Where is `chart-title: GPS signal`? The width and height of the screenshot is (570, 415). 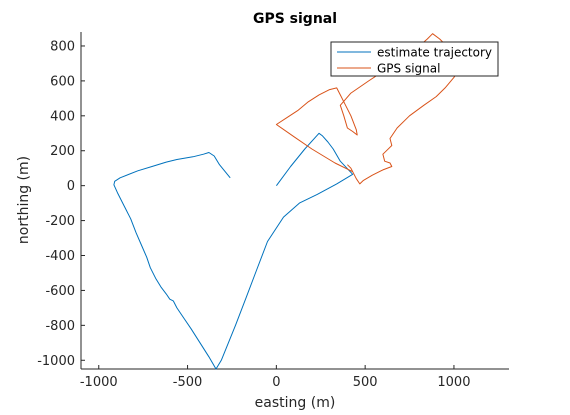 chart-title: GPS signal is located at coordinates (295, 19).